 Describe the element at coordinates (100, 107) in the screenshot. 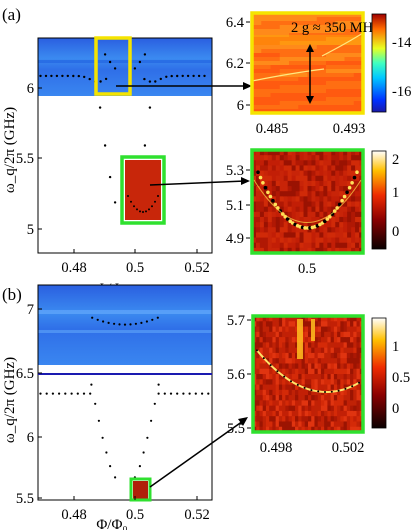

I see `a-qubit-dot` at that location.